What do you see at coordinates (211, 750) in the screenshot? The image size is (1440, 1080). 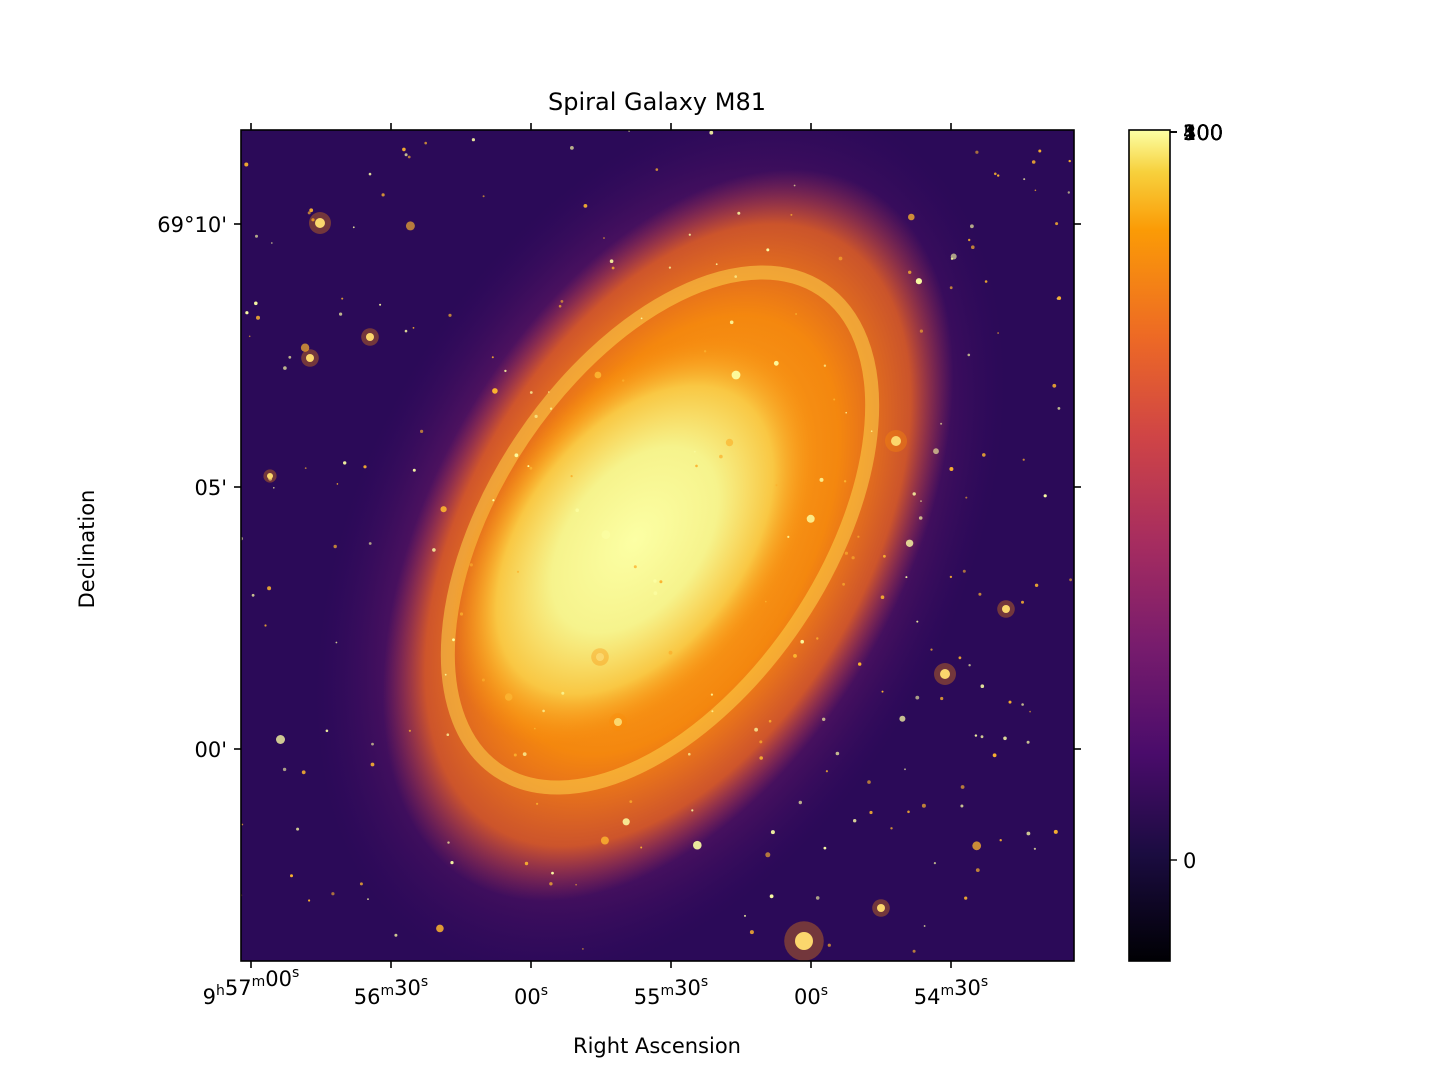 I see `y-tick-label: 00'` at bounding box center [211, 750].